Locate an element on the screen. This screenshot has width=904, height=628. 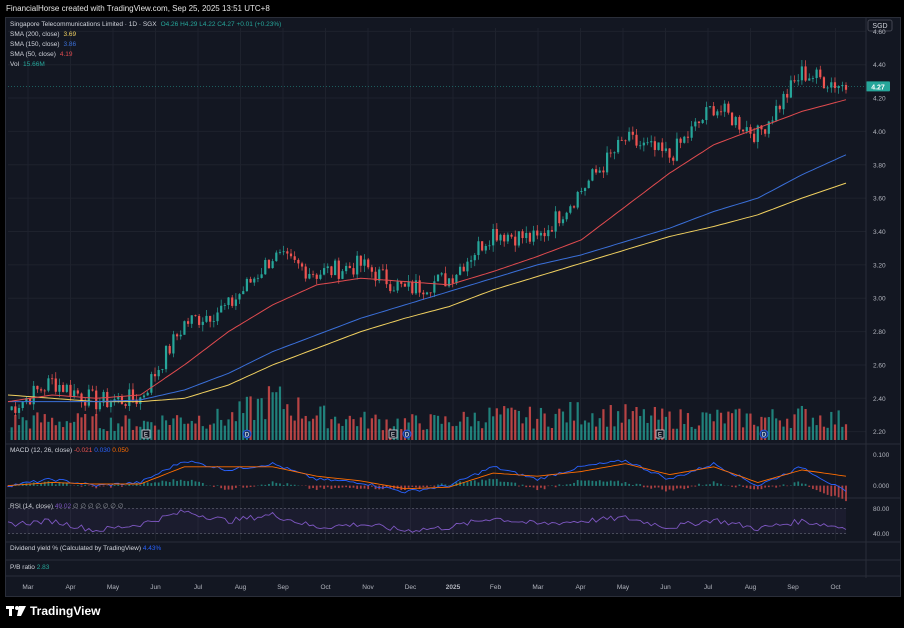
price-tick-label: 2.60 is located at coordinates (879, 365).